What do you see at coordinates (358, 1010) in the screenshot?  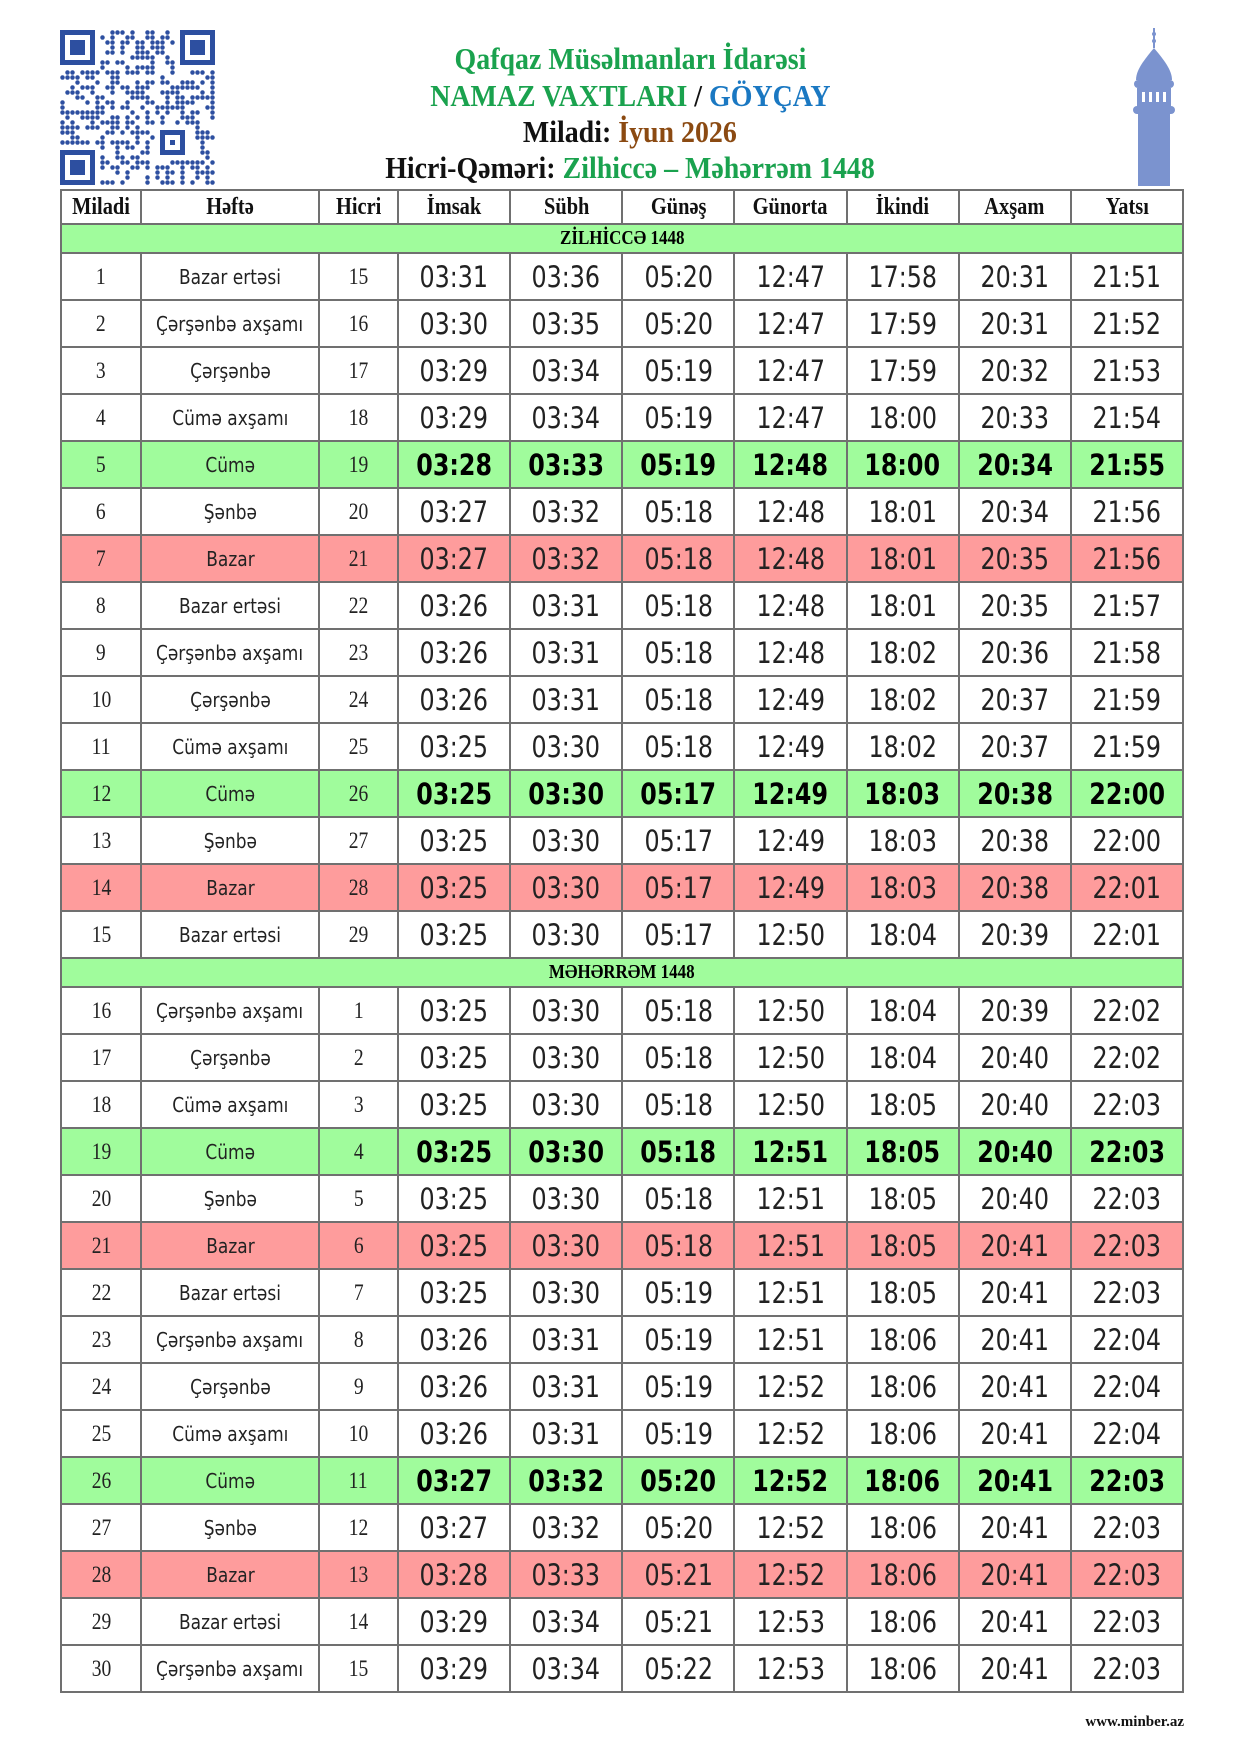 I see `hicri-day: 1` at bounding box center [358, 1010].